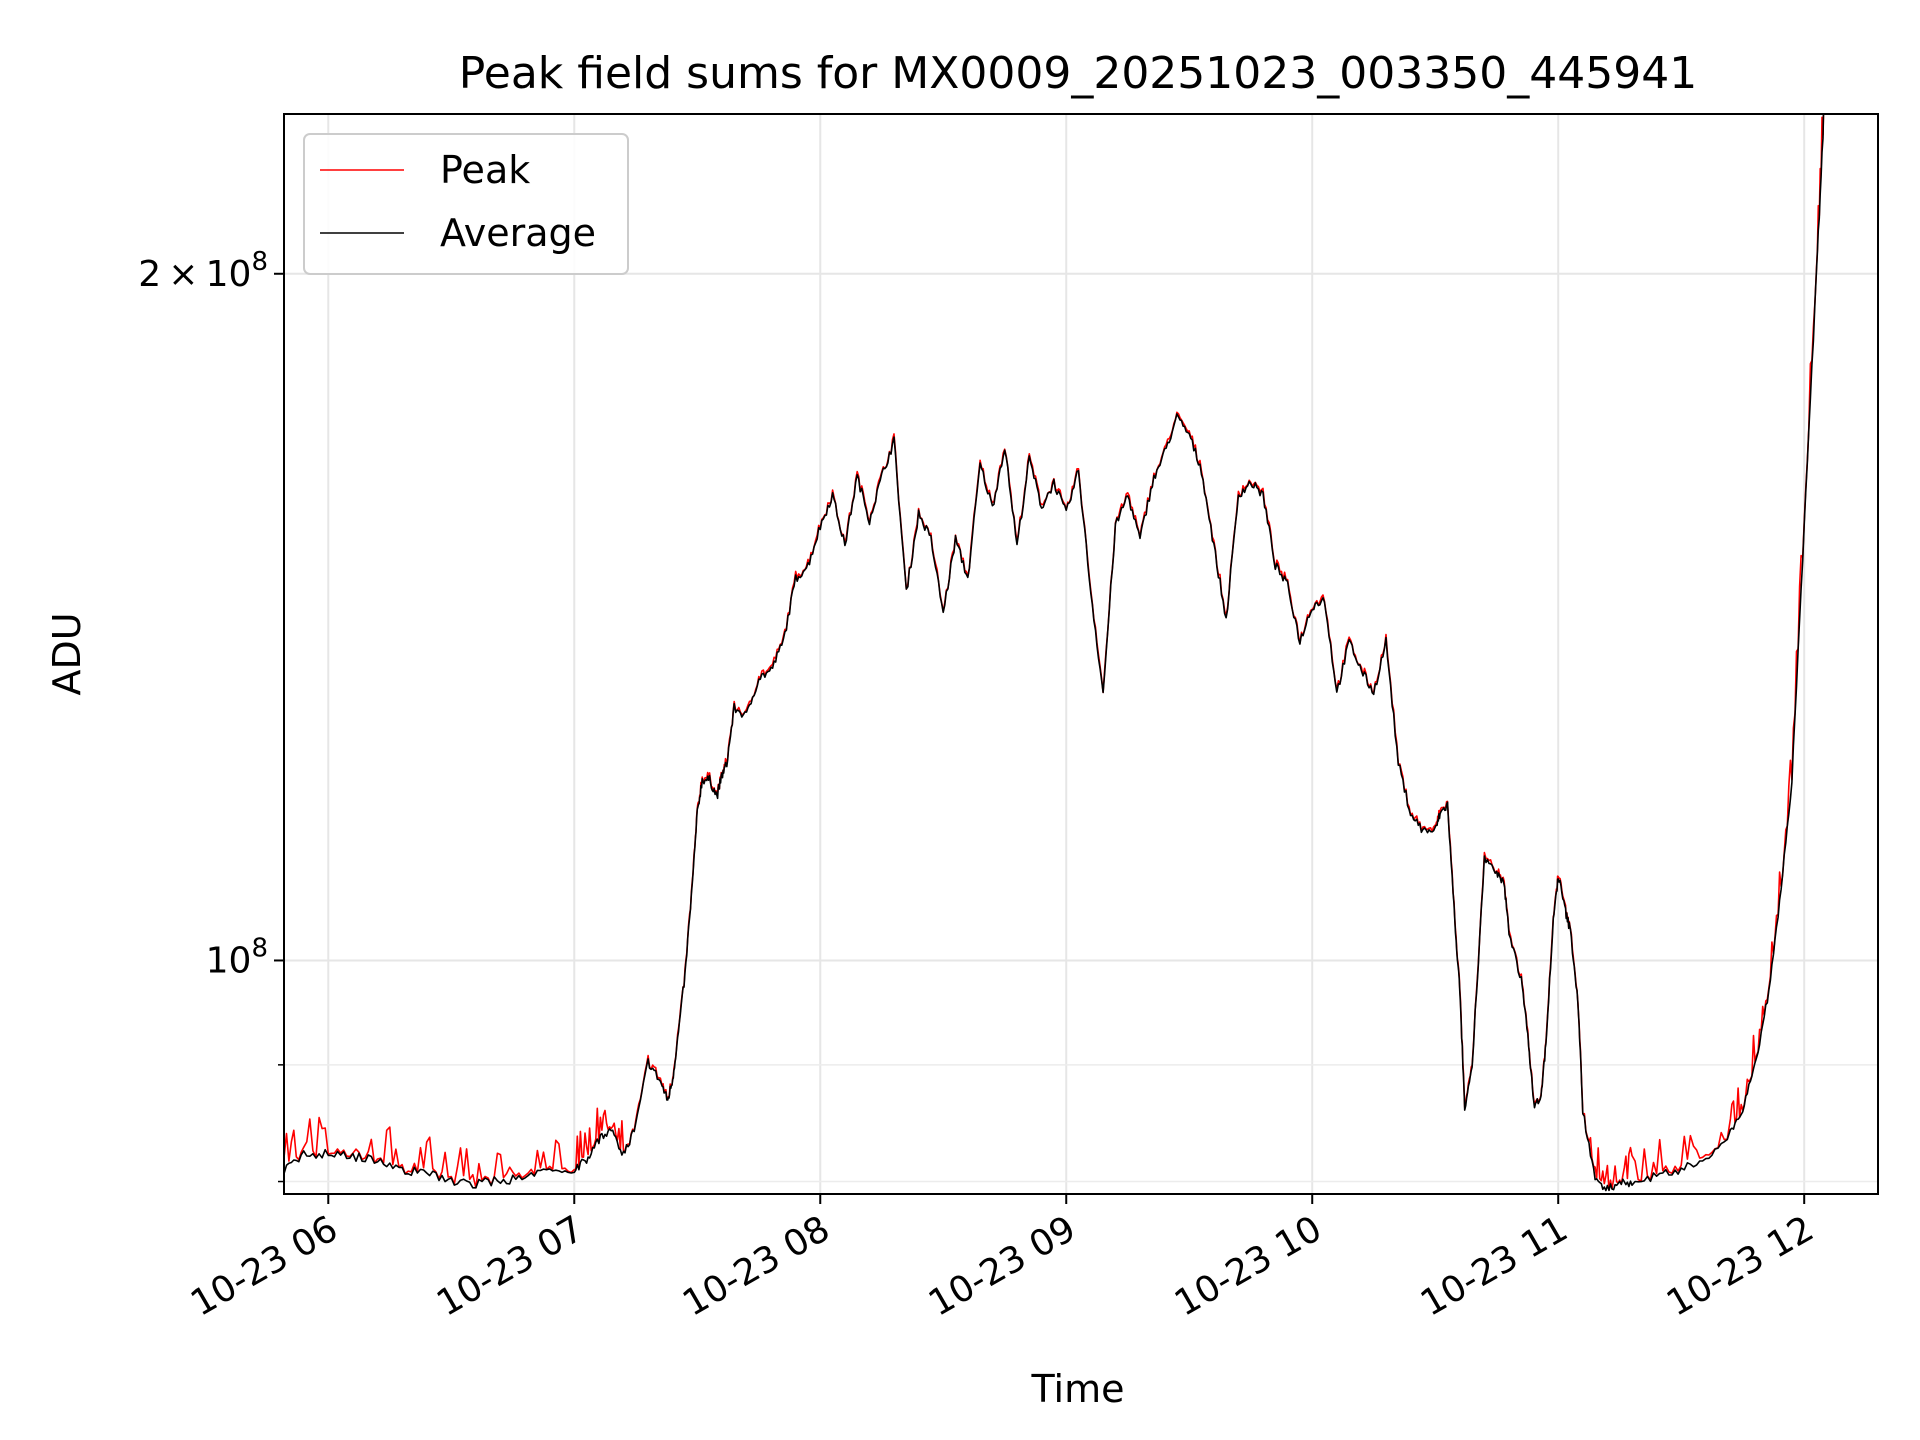  I want to click on y-tick-label: 2 × 108, so click(203, 271).